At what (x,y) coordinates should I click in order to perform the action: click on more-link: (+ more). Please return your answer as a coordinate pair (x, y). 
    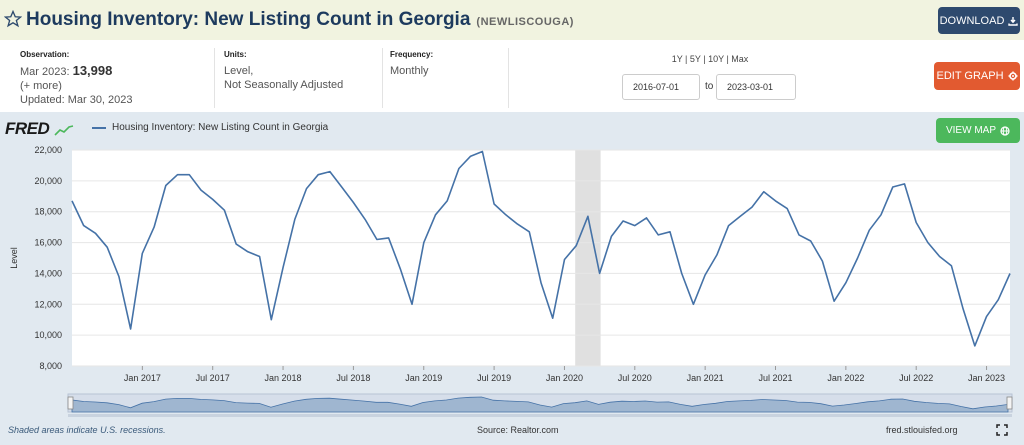
    Looking at the image, I should click on (41, 86).